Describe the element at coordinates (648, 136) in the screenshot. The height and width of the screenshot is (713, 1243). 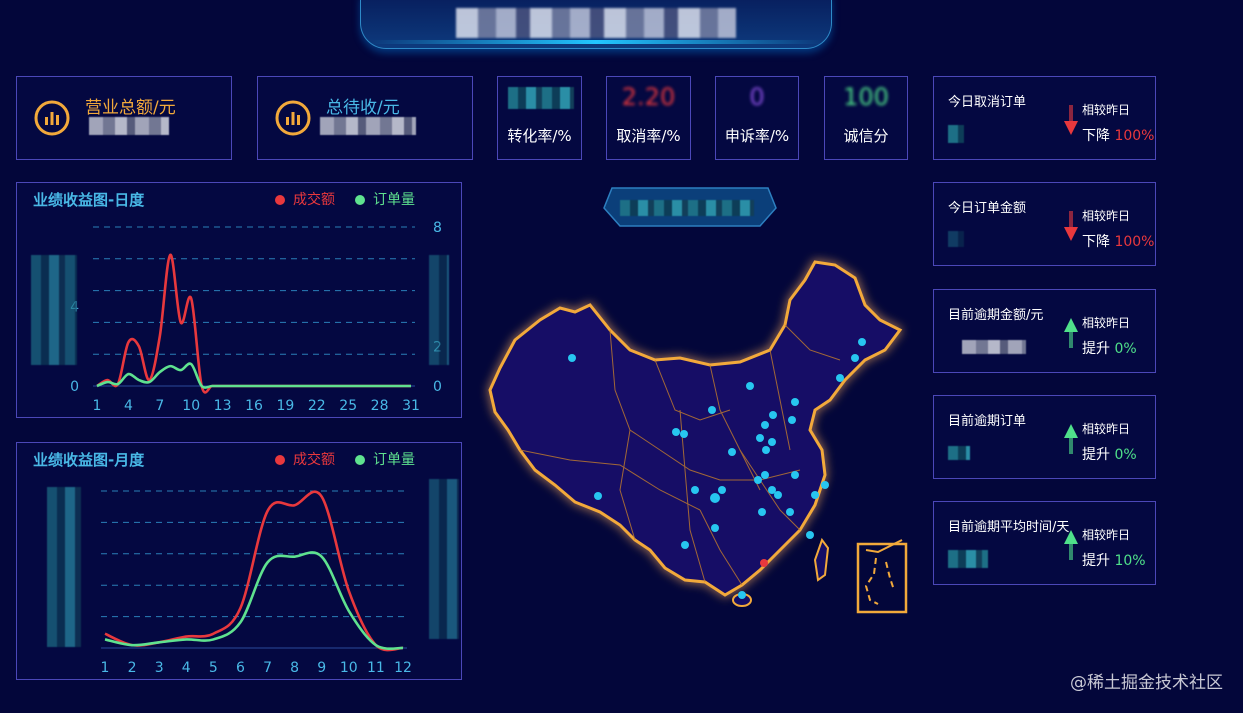
I see `cancel-label: 取消率/%` at that location.